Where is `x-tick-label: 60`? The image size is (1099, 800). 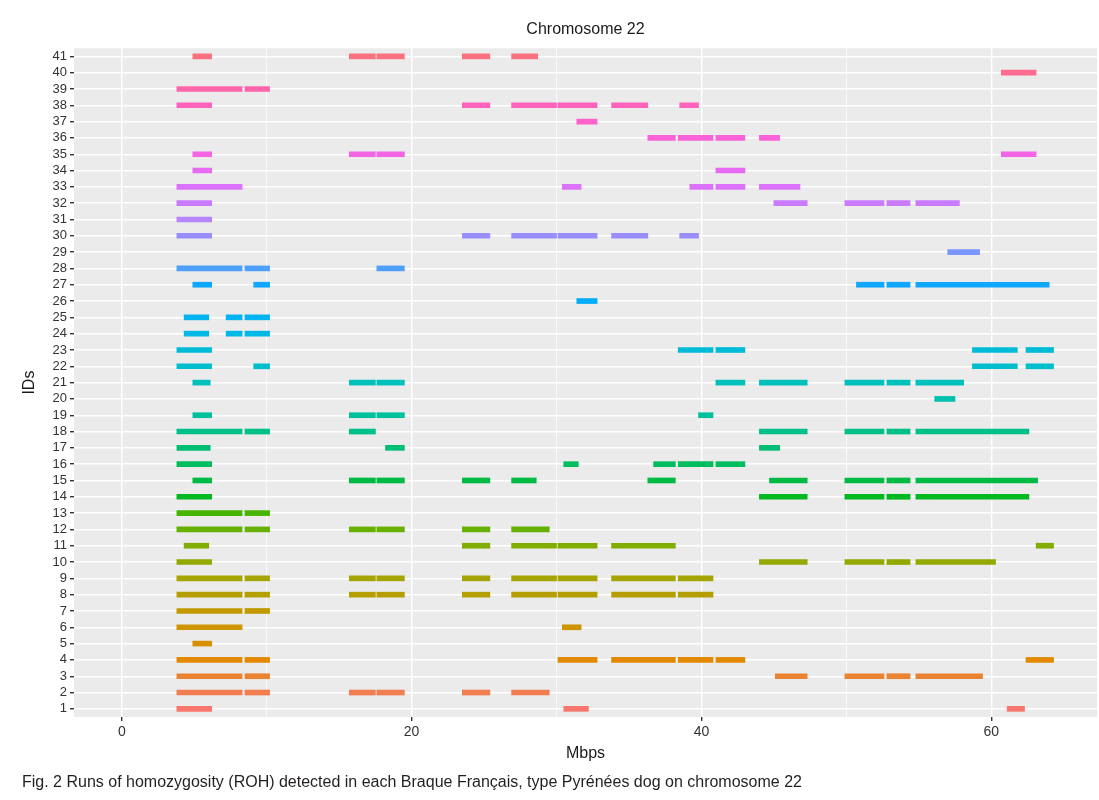 x-tick-label: 60 is located at coordinates (991, 731).